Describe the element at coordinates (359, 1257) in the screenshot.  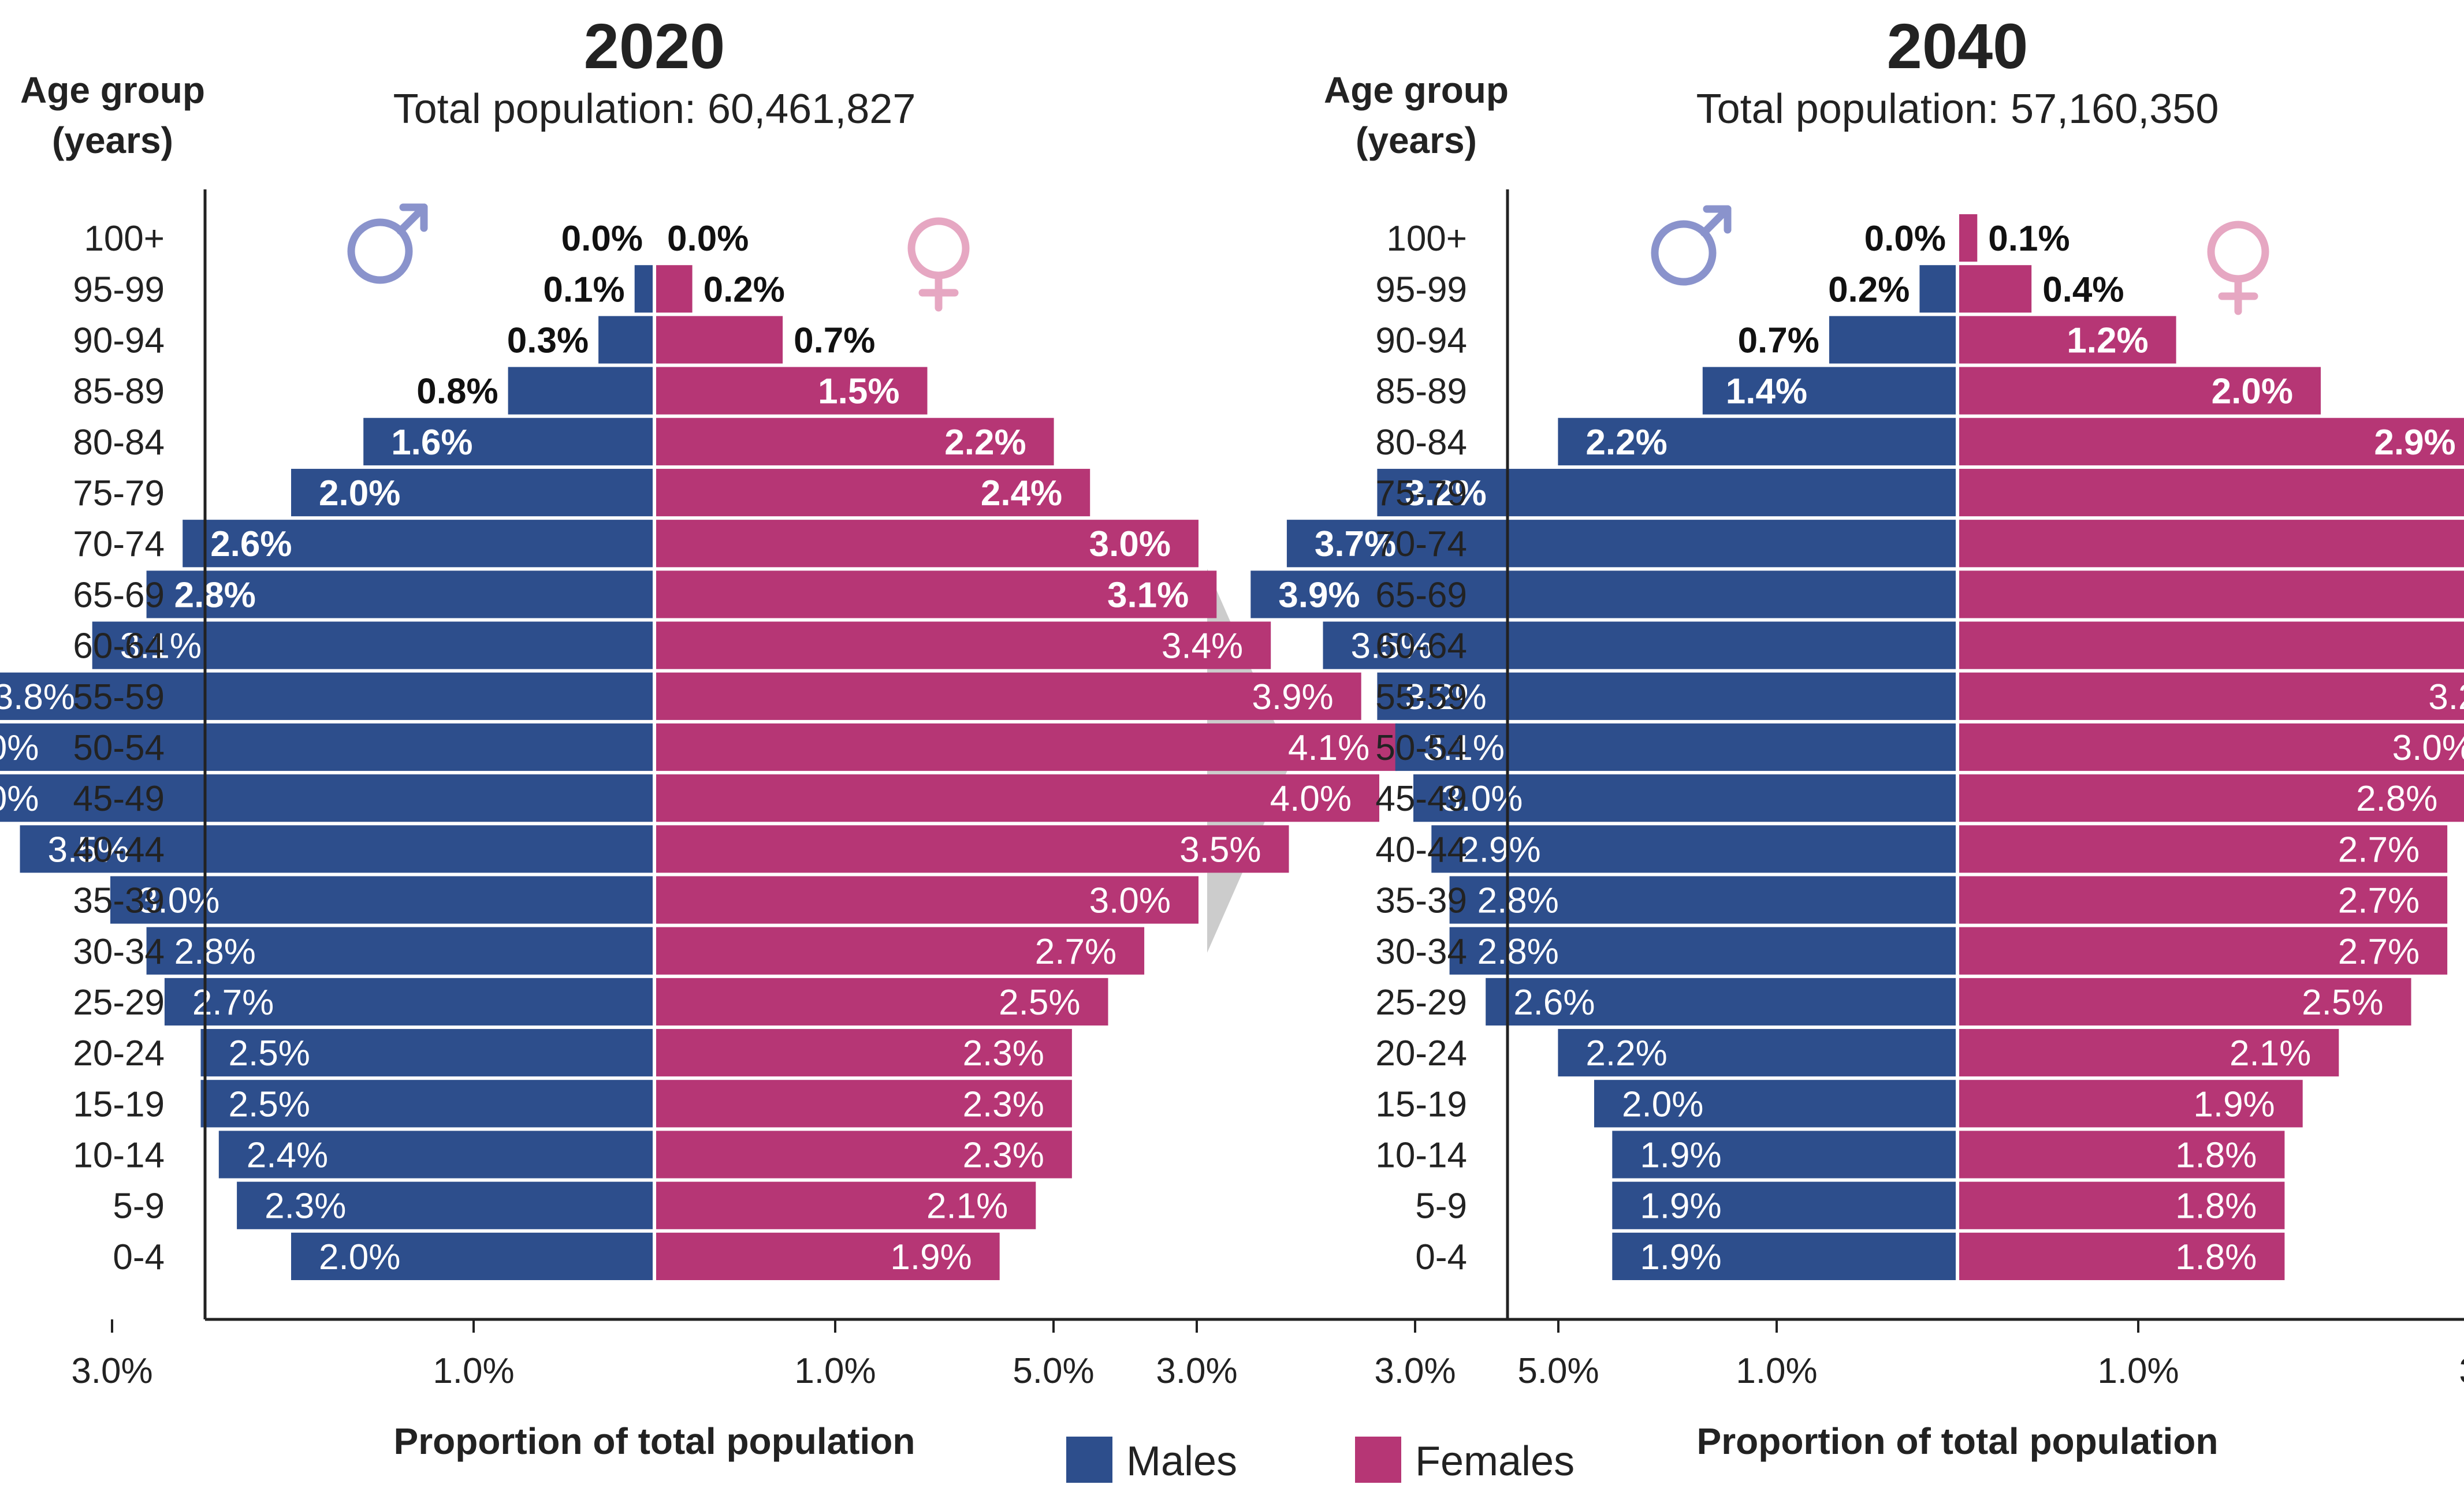
I see `bar-label-male: 2.0%` at that location.